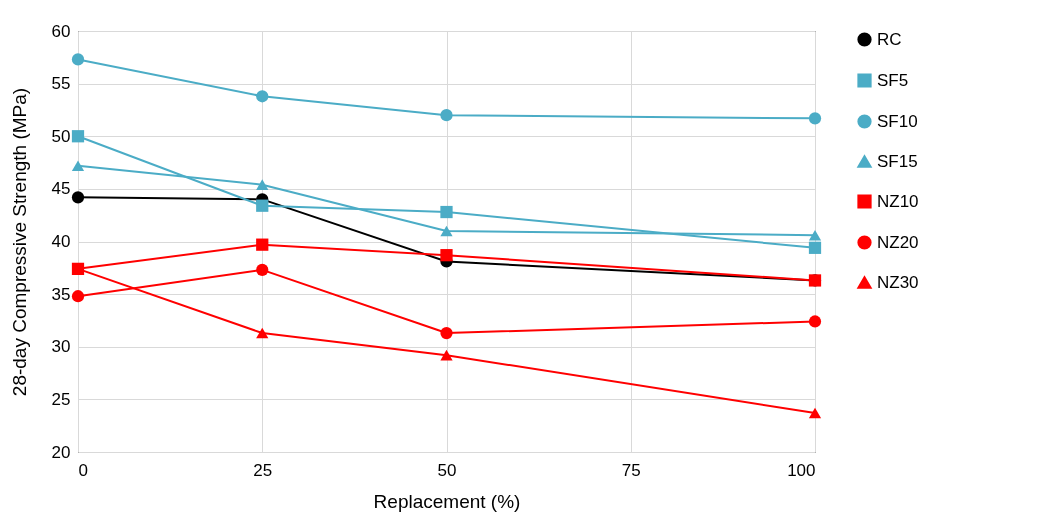 The width and height of the screenshot is (1041, 524). What do you see at coordinates (447, 501) in the screenshot?
I see `x-axis-title: Replacement (%)` at bounding box center [447, 501].